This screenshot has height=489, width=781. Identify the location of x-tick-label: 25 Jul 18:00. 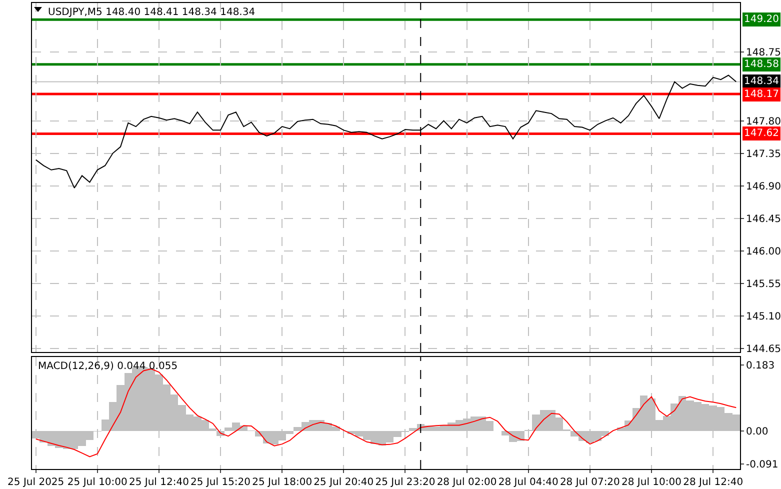
(282, 482).